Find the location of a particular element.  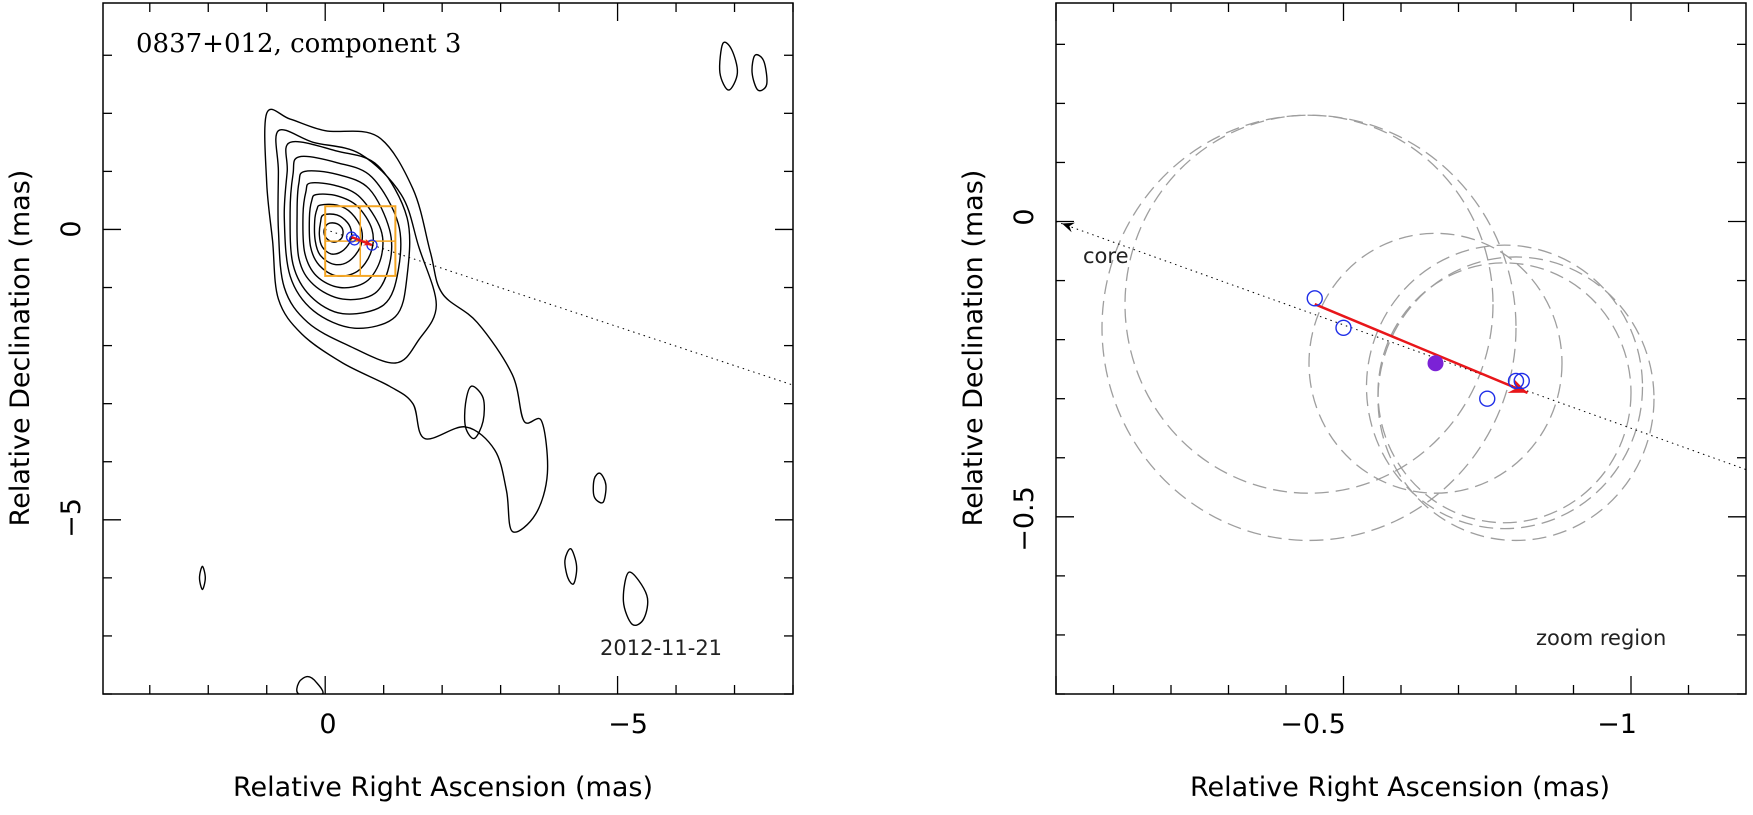

zoom-region-annotation: zoom region is located at coordinates (1601, 638).